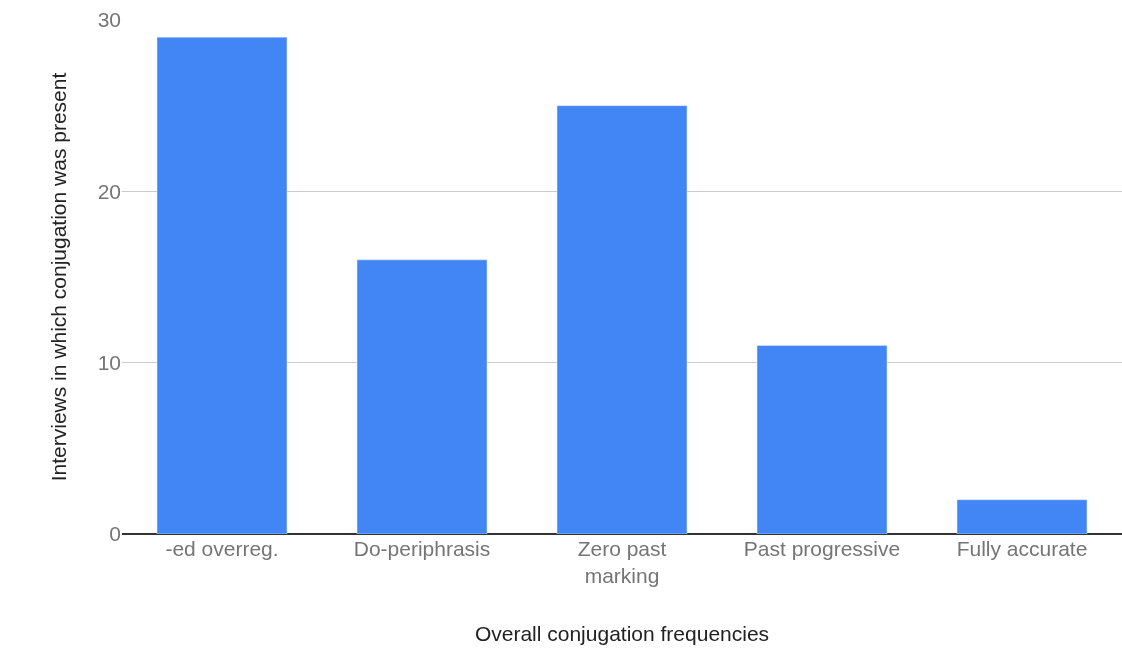  What do you see at coordinates (222, 548) in the screenshot?
I see `x-tick-label: -ed overreg.` at bounding box center [222, 548].